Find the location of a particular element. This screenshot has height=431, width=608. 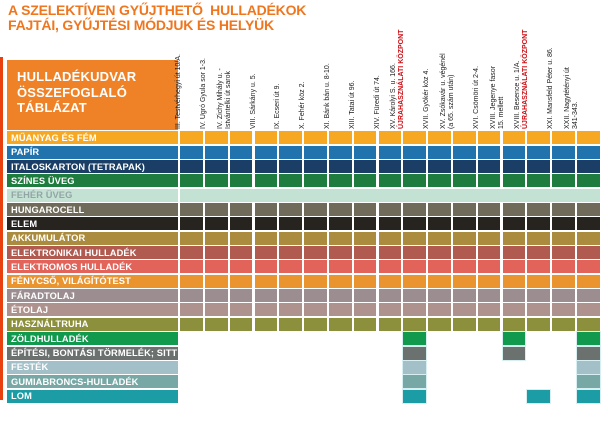

column-header-line: XIV. Füredi út 74. is located at coordinates (377, 102).